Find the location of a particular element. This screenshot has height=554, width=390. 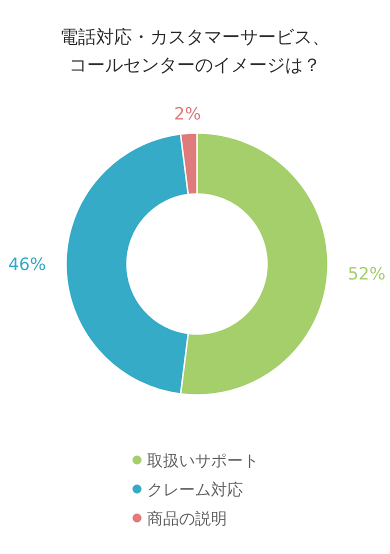

legend-label: 取扱いサポート is located at coordinates (203, 460).